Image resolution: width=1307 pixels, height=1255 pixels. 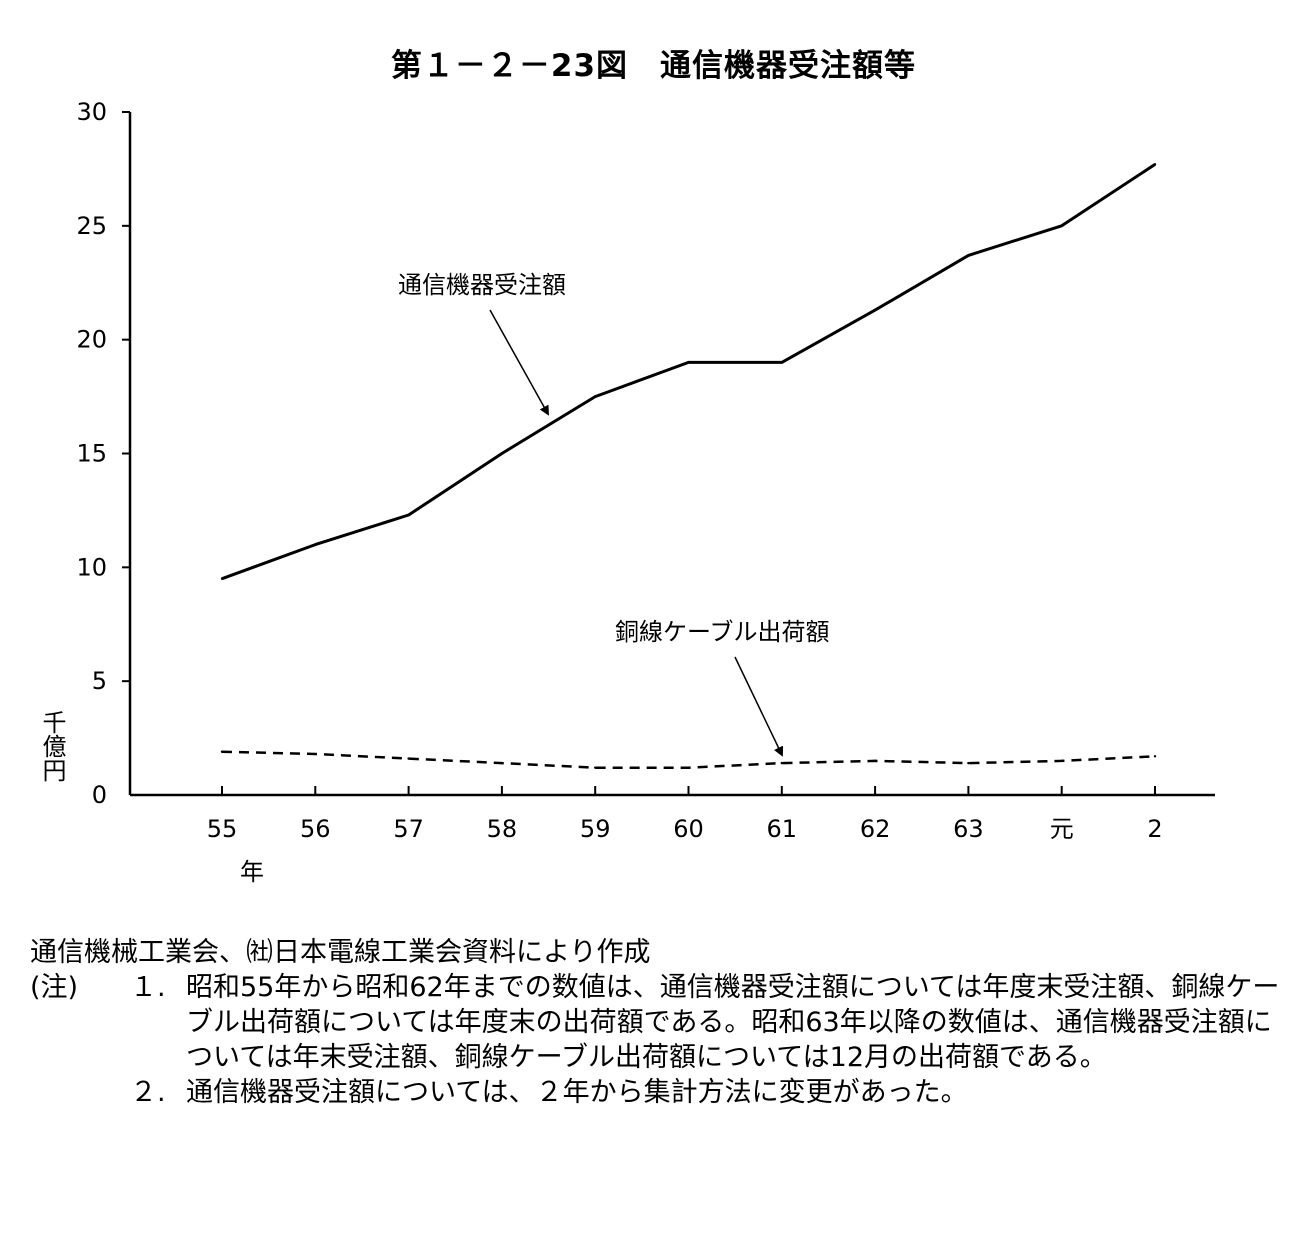 What do you see at coordinates (91, 112) in the screenshot?
I see `y-tick-label: 30` at bounding box center [91, 112].